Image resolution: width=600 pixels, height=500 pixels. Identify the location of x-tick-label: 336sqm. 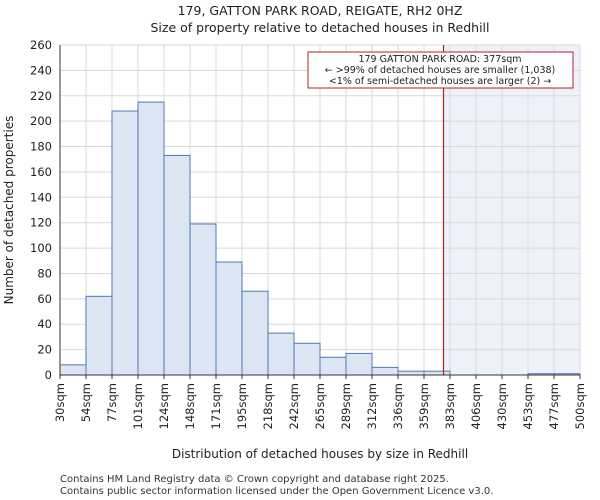
(398, 406).